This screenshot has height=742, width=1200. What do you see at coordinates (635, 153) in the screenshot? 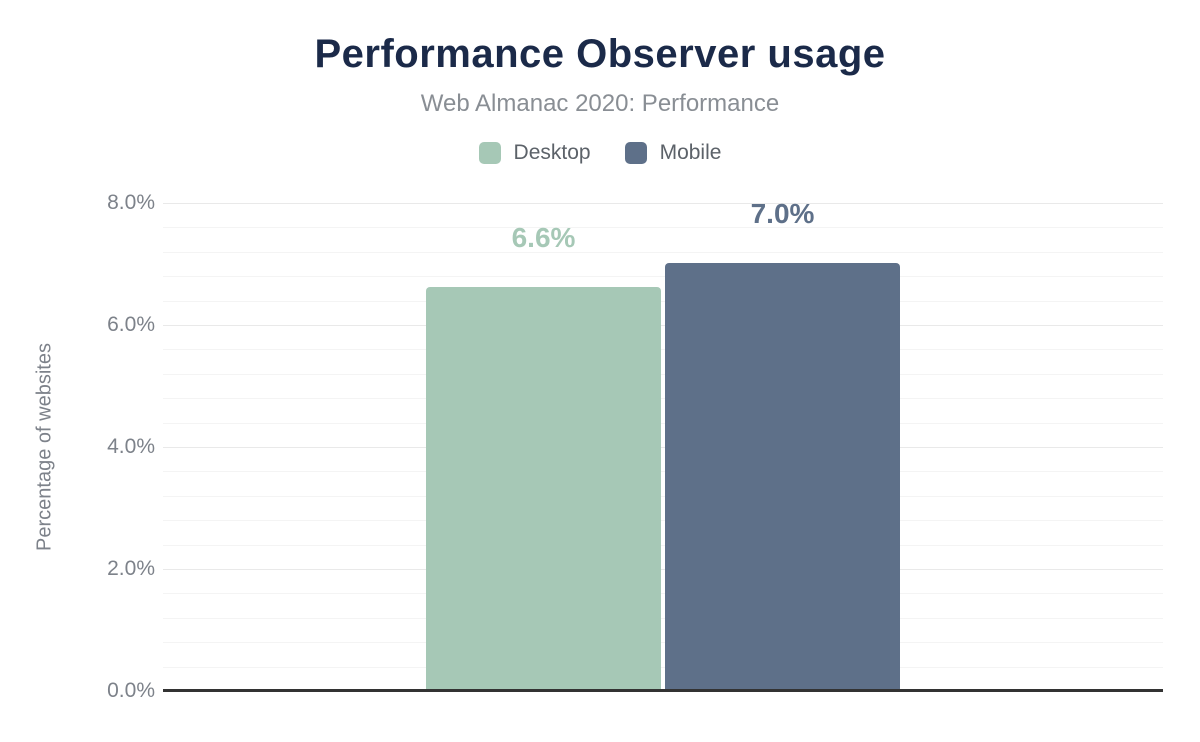
I see `legend-swatch-mobile` at bounding box center [635, 153].